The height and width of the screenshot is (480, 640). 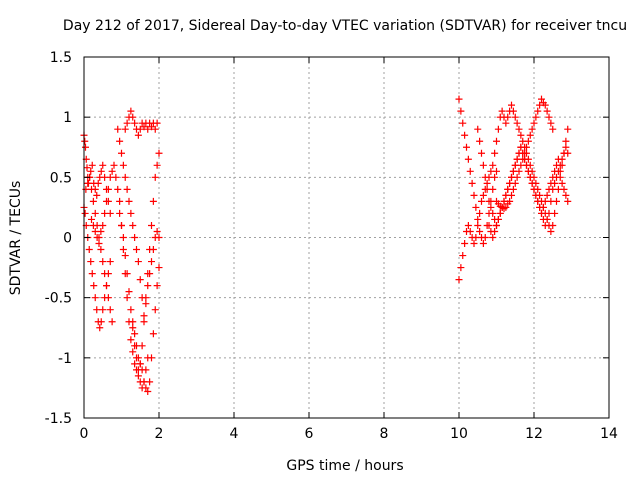 What do you see at coordinates (61, 178) in the screenshot?
I see `y-tick-label: 0.5` at bounding box center [61, 178].